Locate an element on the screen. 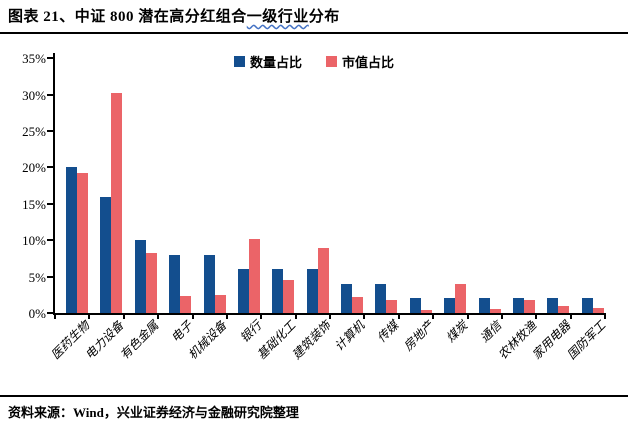 The height and width of the screenshot is (425, 628). legend-item-count-share: 数量占比 is located at coordinates (267, 61).